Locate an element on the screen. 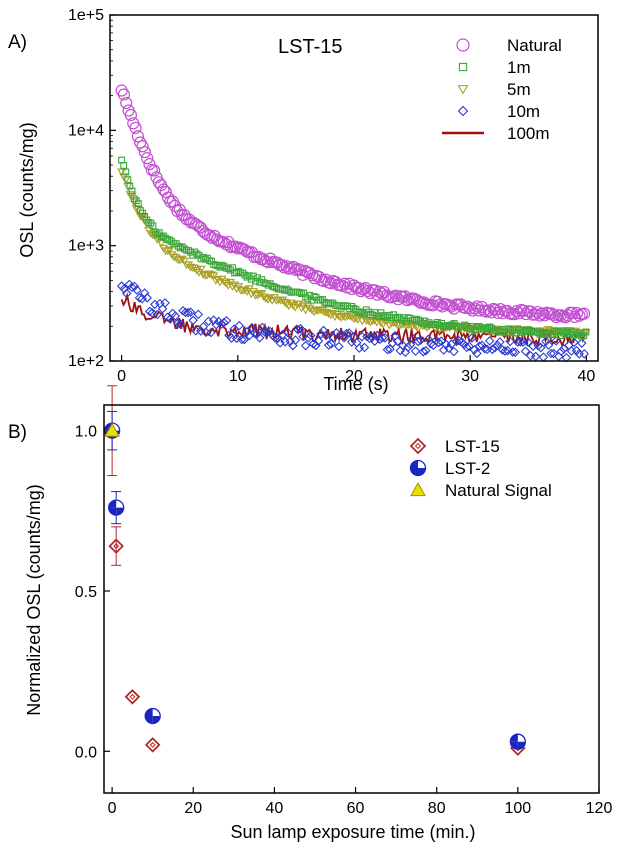 The width and height of the screenshot is (629, 848). legend-natural-marker is located at coordinates (463, 45).